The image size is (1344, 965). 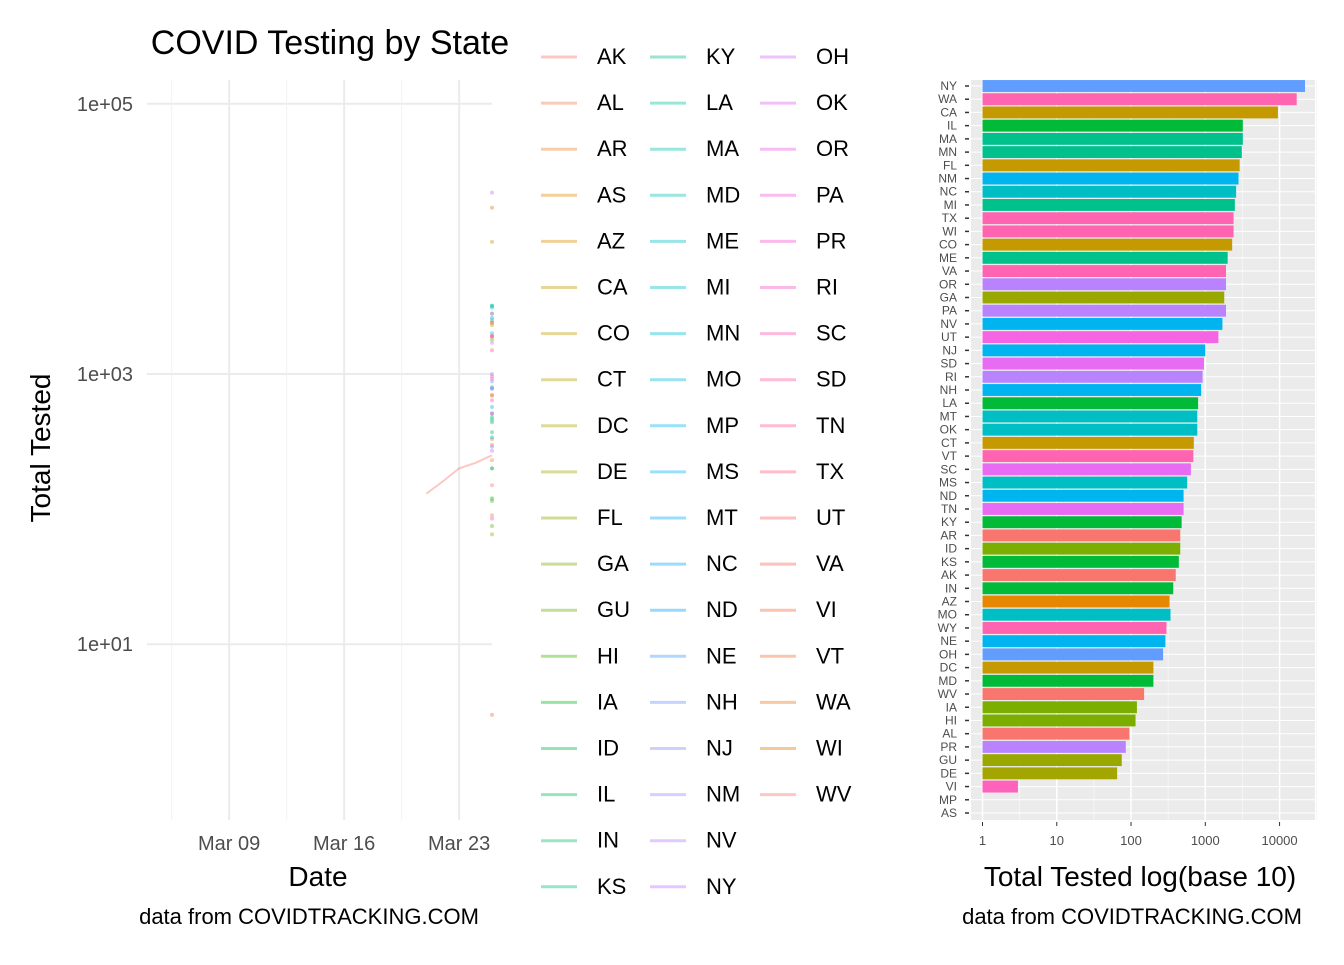 What do you see at coordinates (718, 287) in the screenshot?
I see `legend-label: MI` at bounding box center [718, 287].